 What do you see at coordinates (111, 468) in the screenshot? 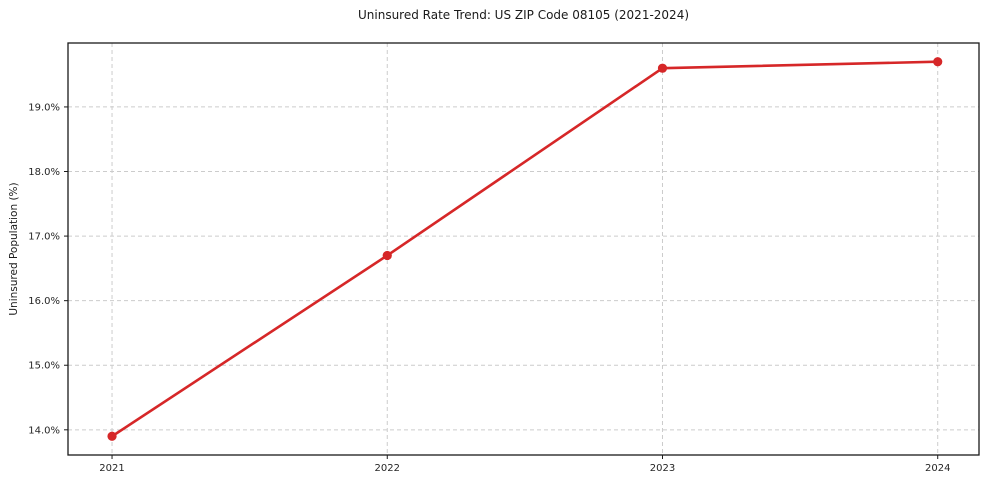
I see `x-tick-label: 2021` at bounding box center [111, 468].